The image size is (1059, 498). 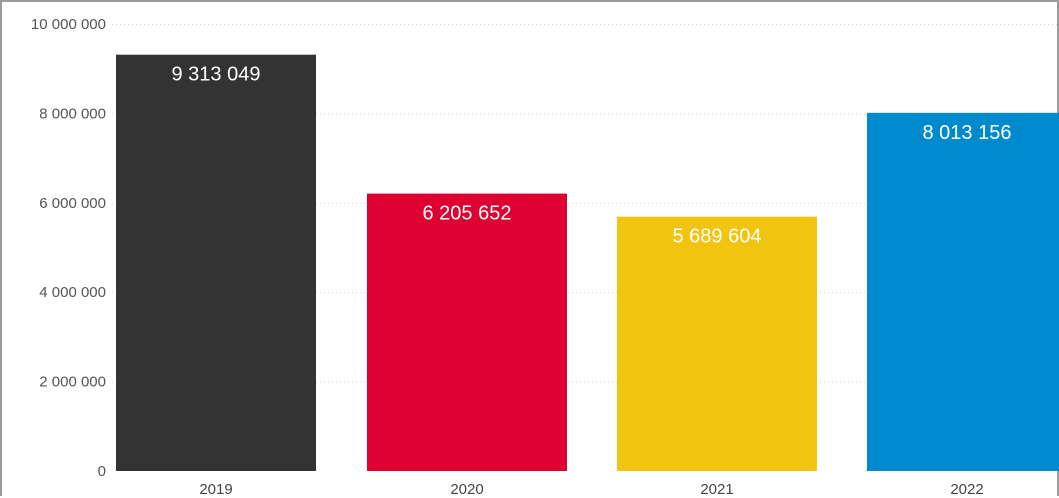 I want to click on x-category-label: 2021, so click(x=716, y=489).